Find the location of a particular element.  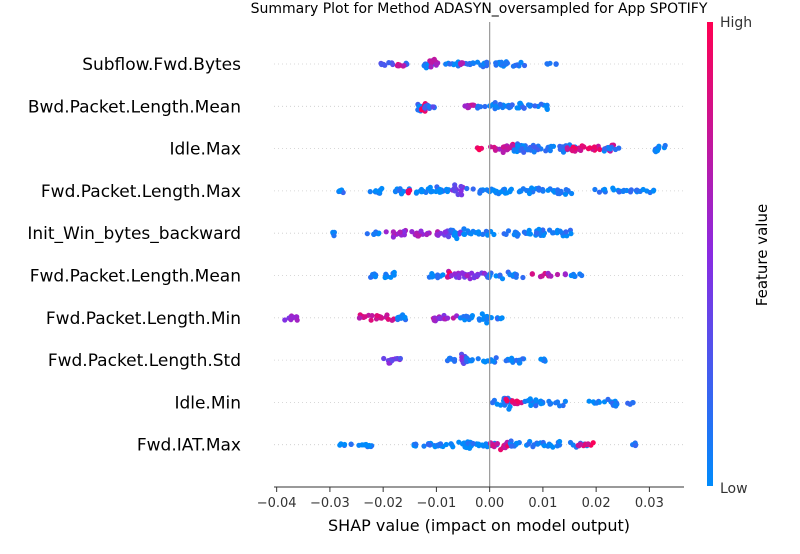

feature-label: Subflow.Fwd.Bytes is located at coordinates (161, 65).